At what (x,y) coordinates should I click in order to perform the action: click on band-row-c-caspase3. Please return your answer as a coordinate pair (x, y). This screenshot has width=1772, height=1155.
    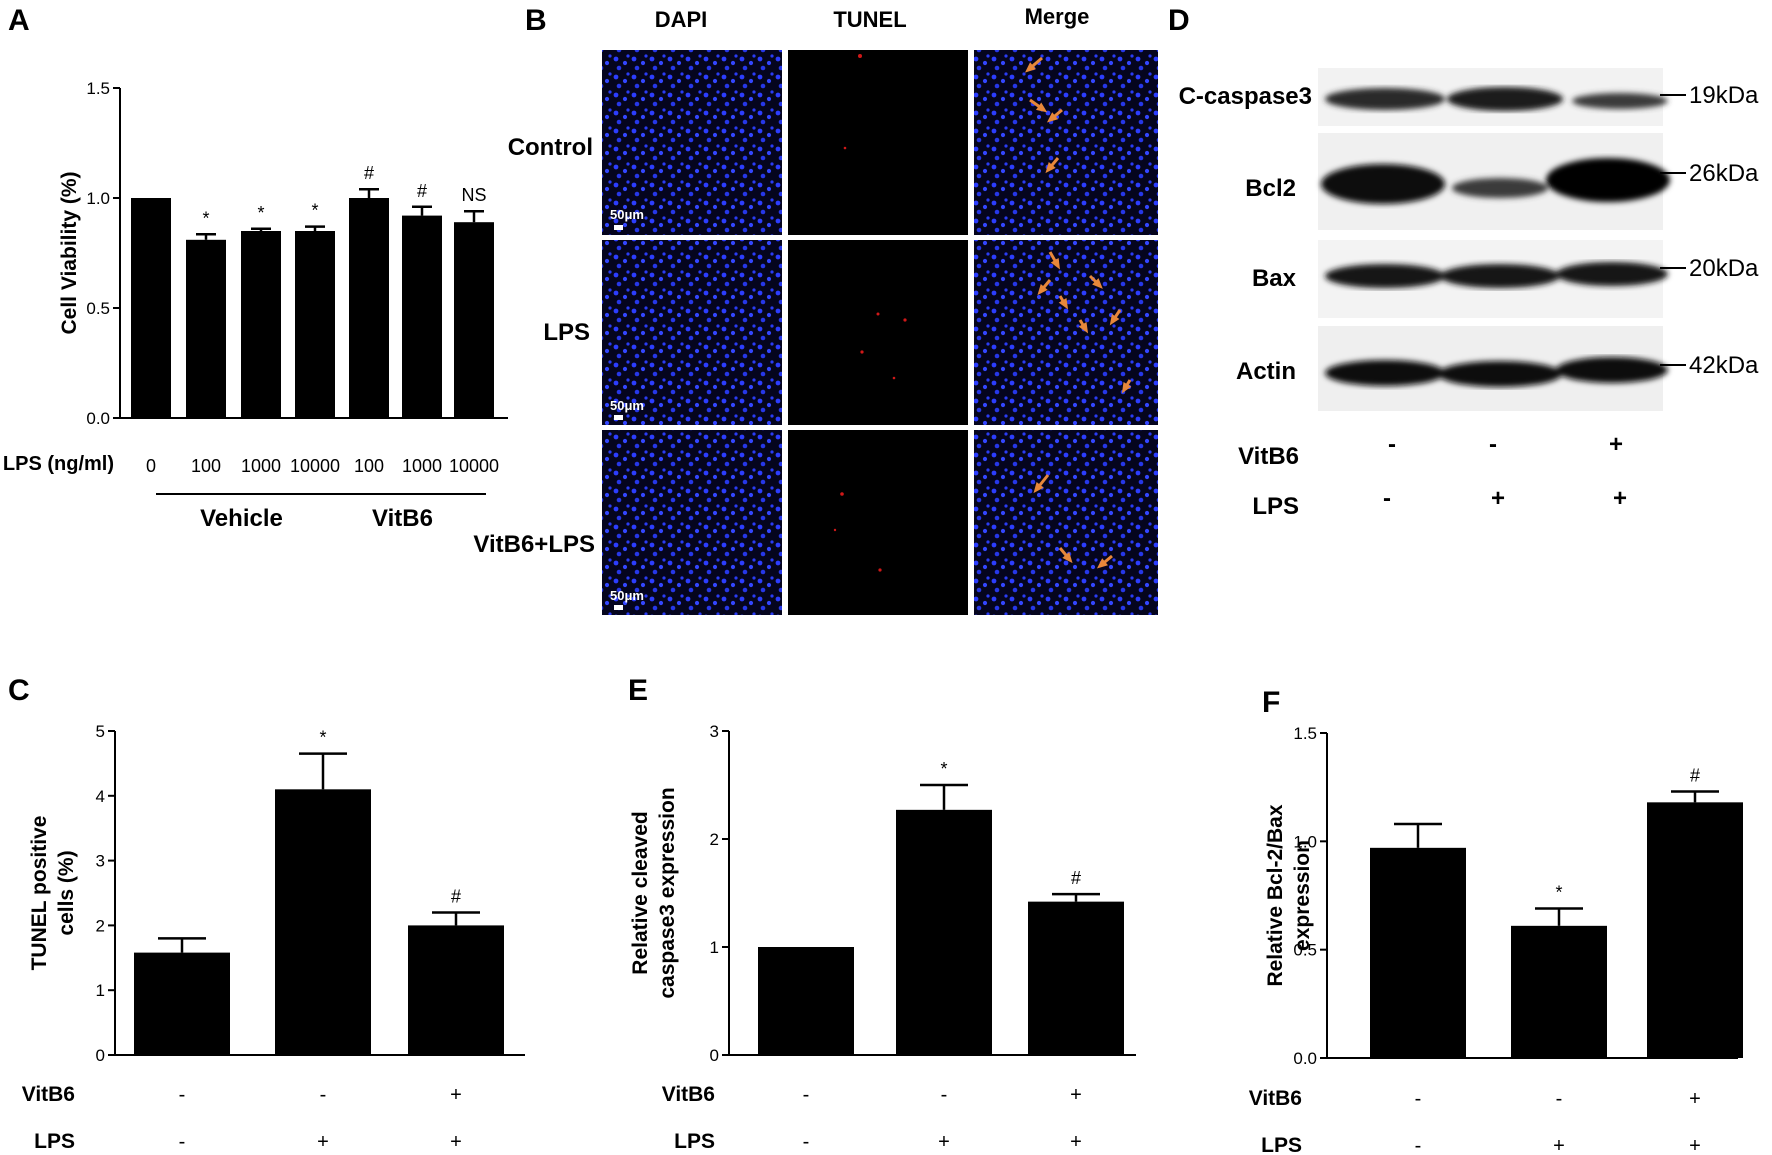
    Looking at the image, I should click on (1496, 99).